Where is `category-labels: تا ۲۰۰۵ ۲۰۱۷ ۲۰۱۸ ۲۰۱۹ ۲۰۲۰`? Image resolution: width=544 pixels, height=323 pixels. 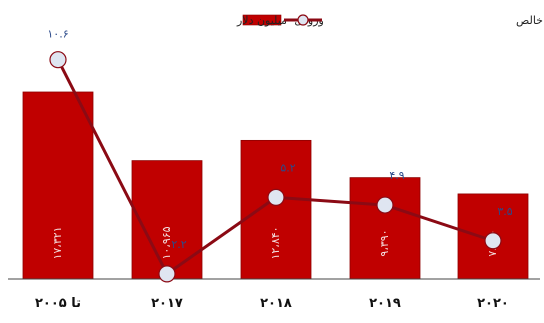
category-labels: تا ۲۰۰۵ ۲۰۱۷ ۲۰۱۸ ۲۰۱۹ ۲۰۲۰ is located at coordinates (272, 303).